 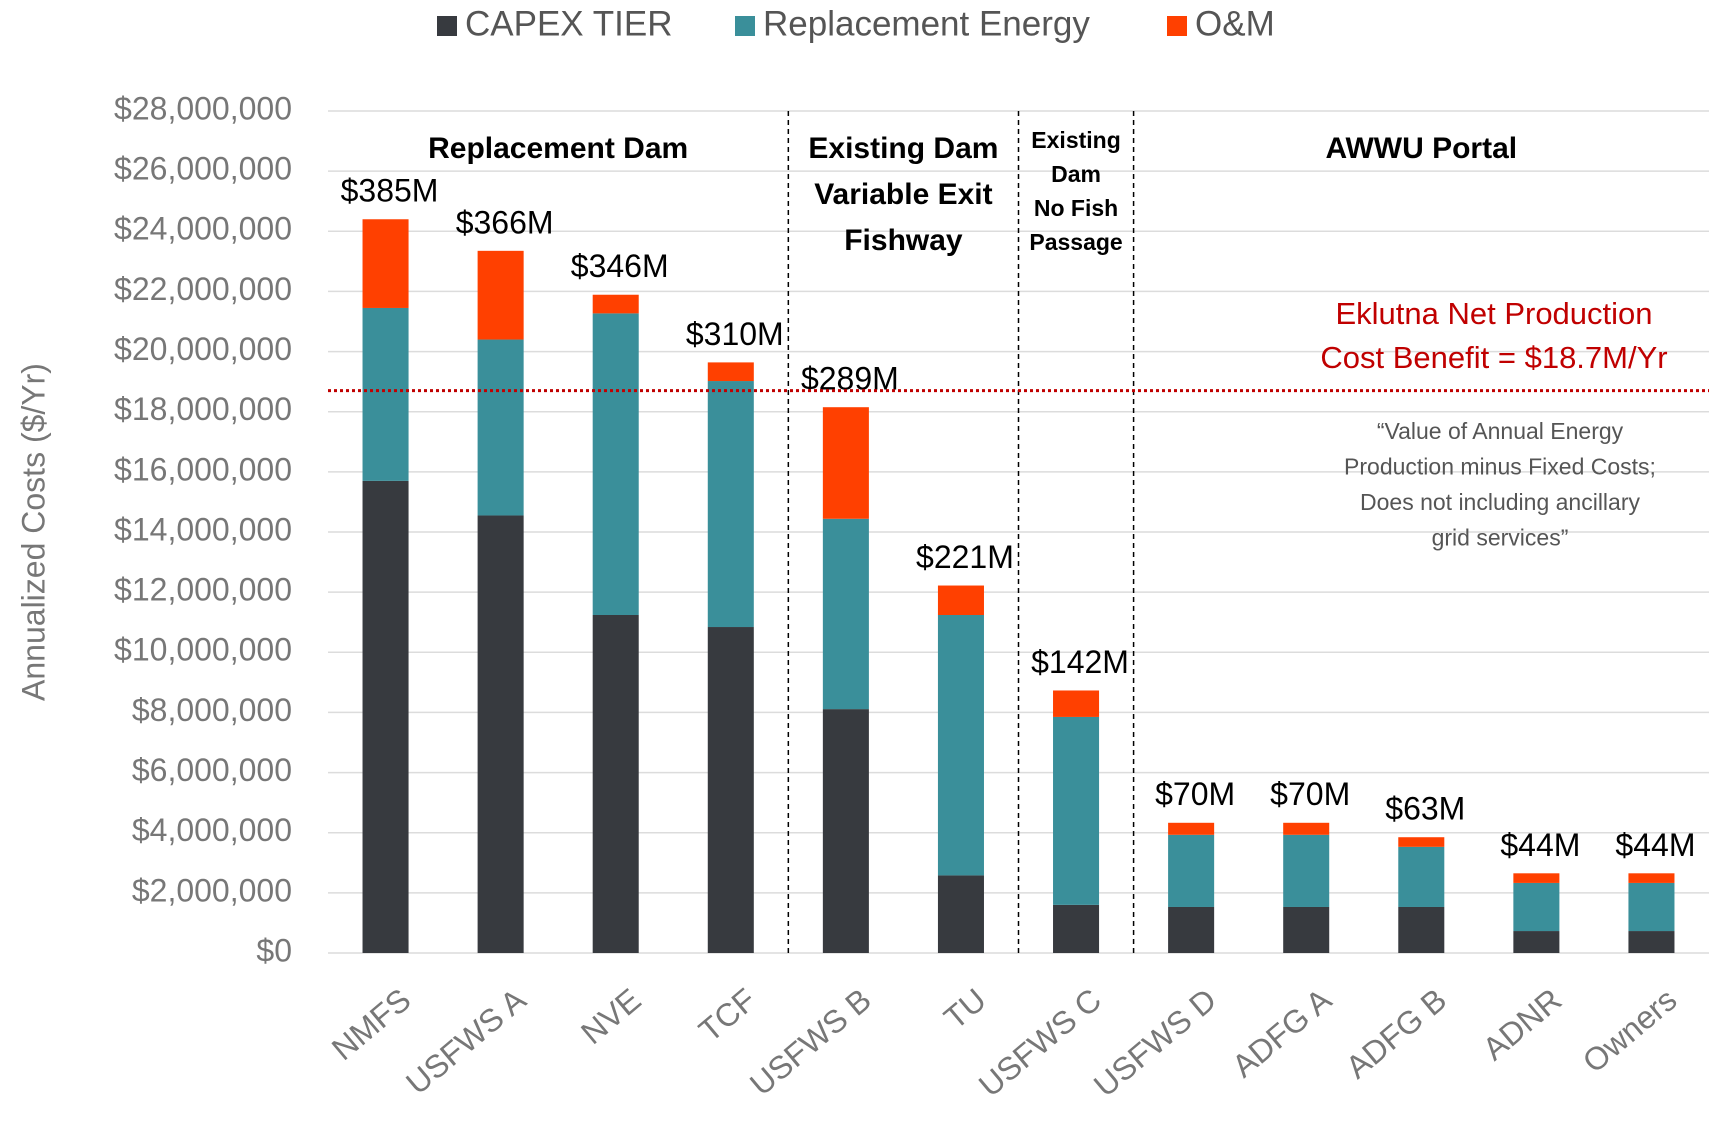 I want to click on x-tick-label: Owners, so click(x=1630, y=1030).